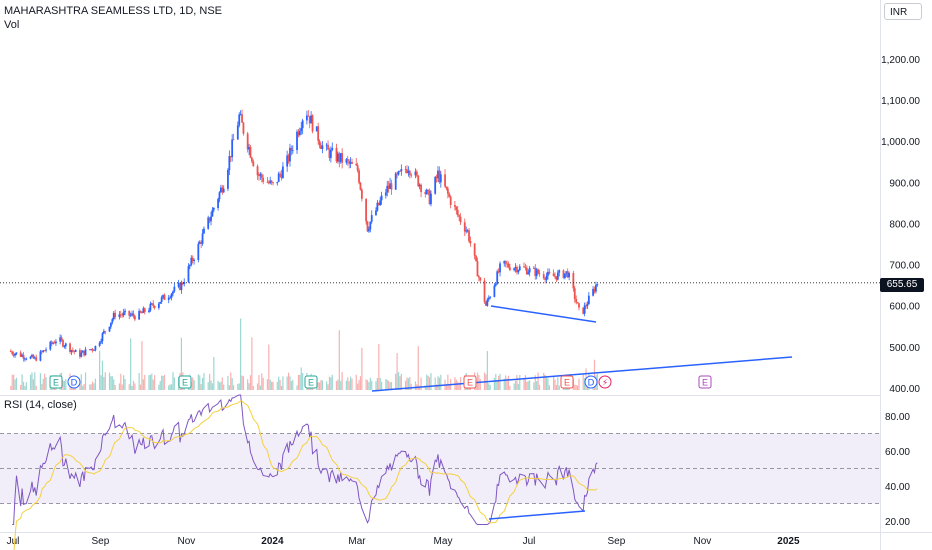 This screenshot has height=550, width=932. What do you see at coordinates (529, 541) in the screenshot?
I see `time-axis-label: Jul` at bounding box center [529, 541].